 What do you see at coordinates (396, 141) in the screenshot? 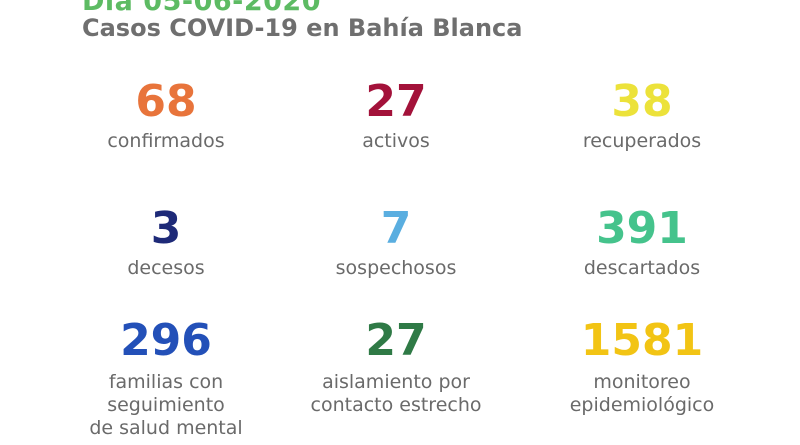
I see `stat-label: activos` at bounding box center [396, 141].